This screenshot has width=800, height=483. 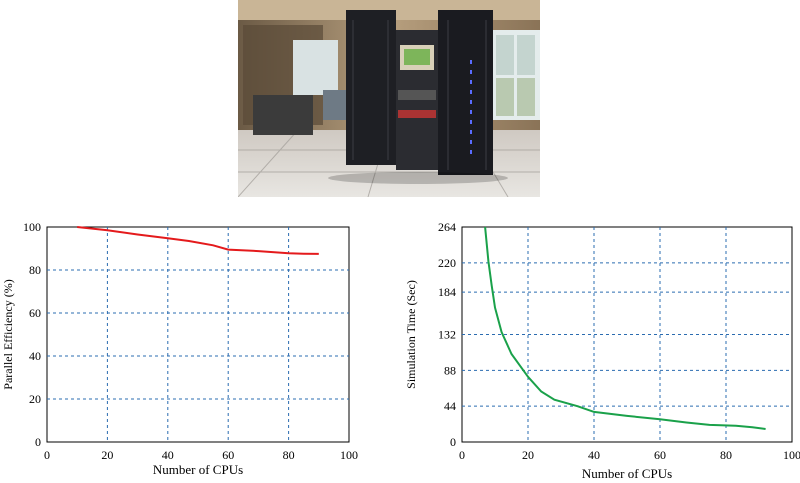 What do you see at coordinates (447, 335) in the screenshot?
I see `y-tick-label: 132` at bounding box center [447, 335].